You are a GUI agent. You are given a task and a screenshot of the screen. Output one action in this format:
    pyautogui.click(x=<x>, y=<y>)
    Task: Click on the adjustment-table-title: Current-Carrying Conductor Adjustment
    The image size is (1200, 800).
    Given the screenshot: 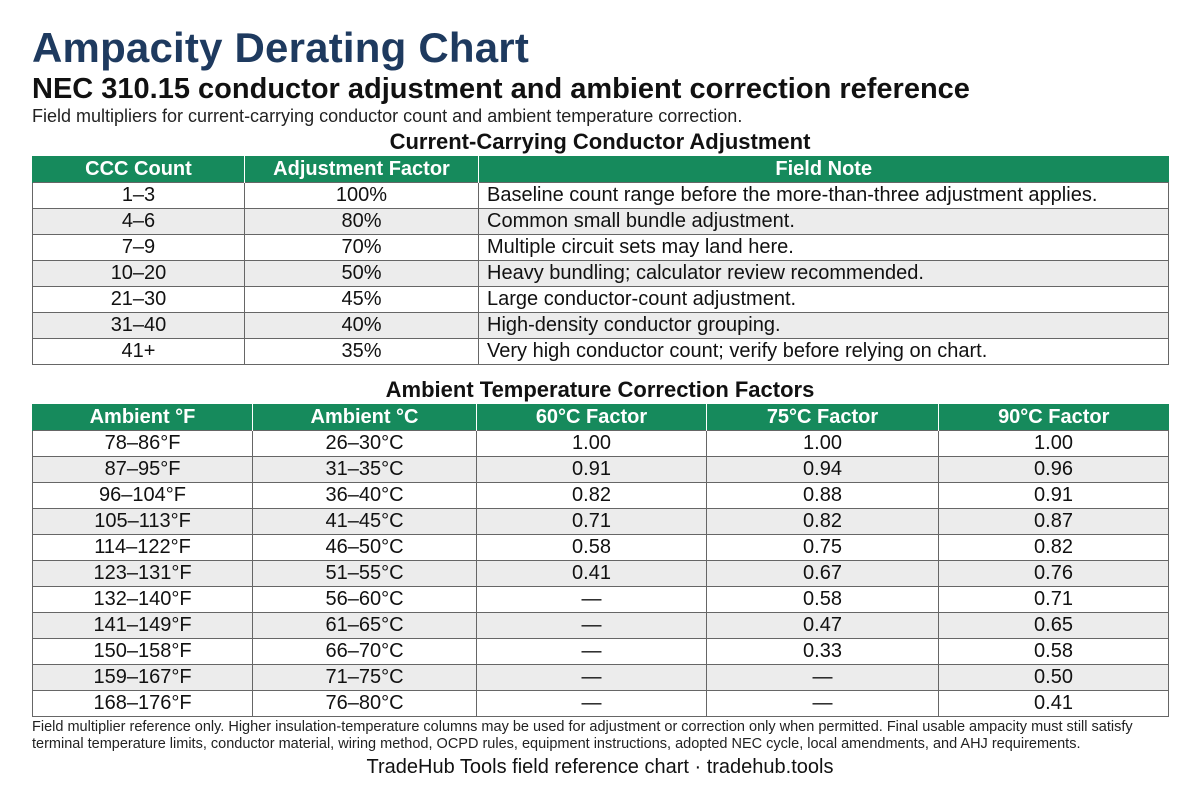 What is the action you would take?
    pyautogui.click(x=600, y=141)
    